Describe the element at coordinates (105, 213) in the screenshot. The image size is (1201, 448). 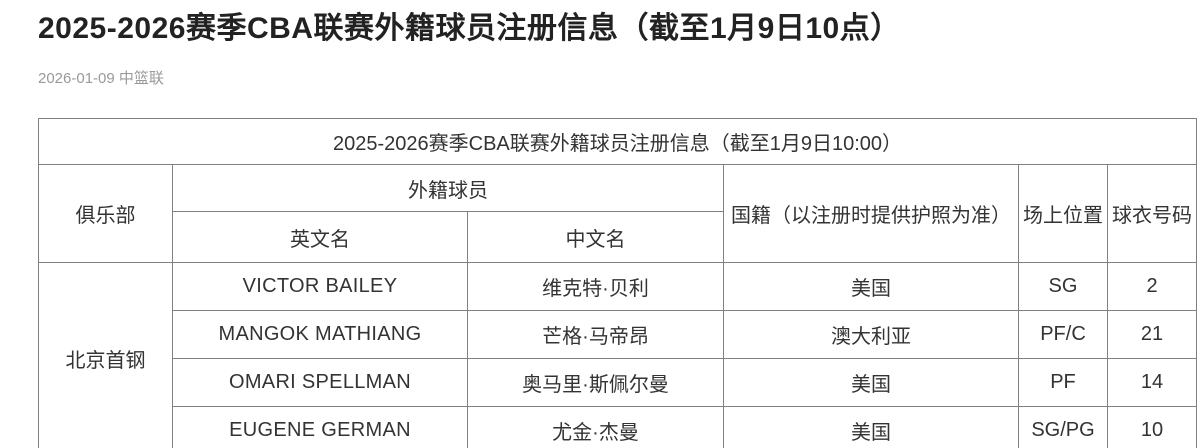
I see `header-club: 俱乐部` at that location.